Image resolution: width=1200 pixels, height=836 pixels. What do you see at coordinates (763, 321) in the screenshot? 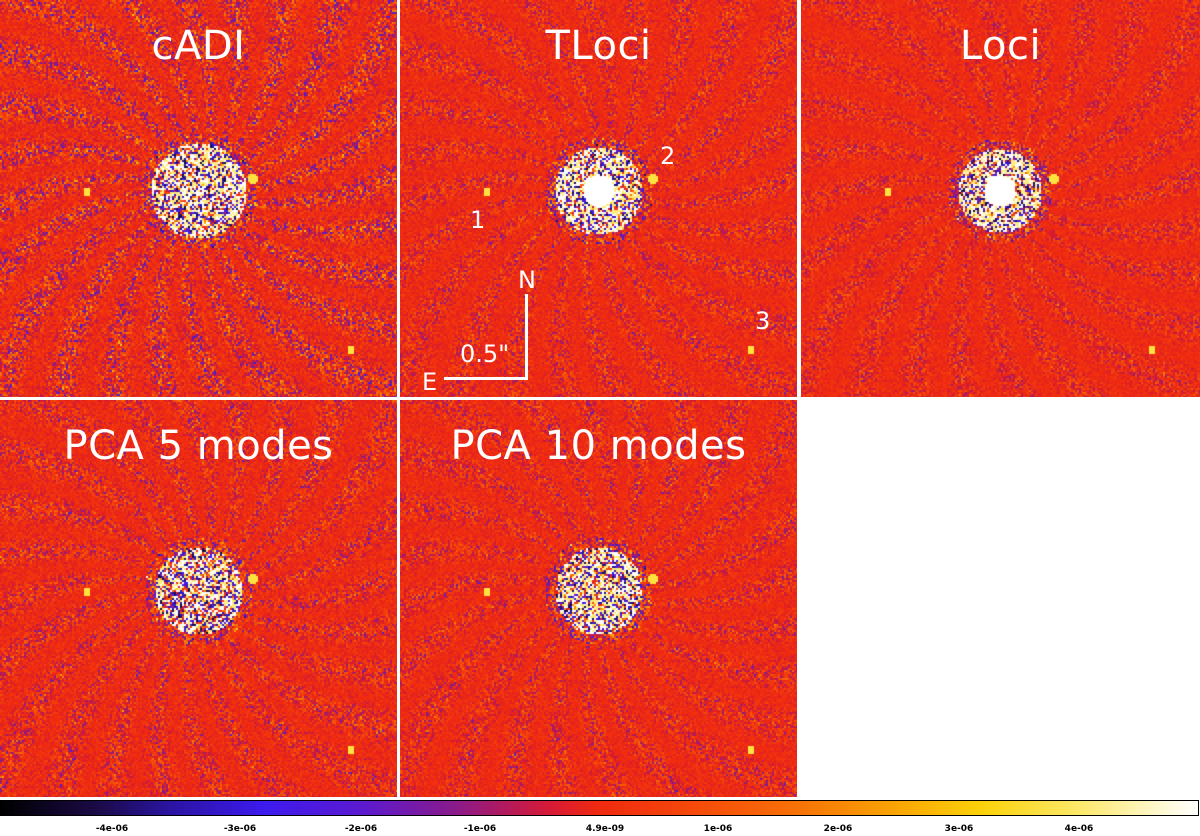
I see `companion-label-3: 3` at bounding box center [763, 321].